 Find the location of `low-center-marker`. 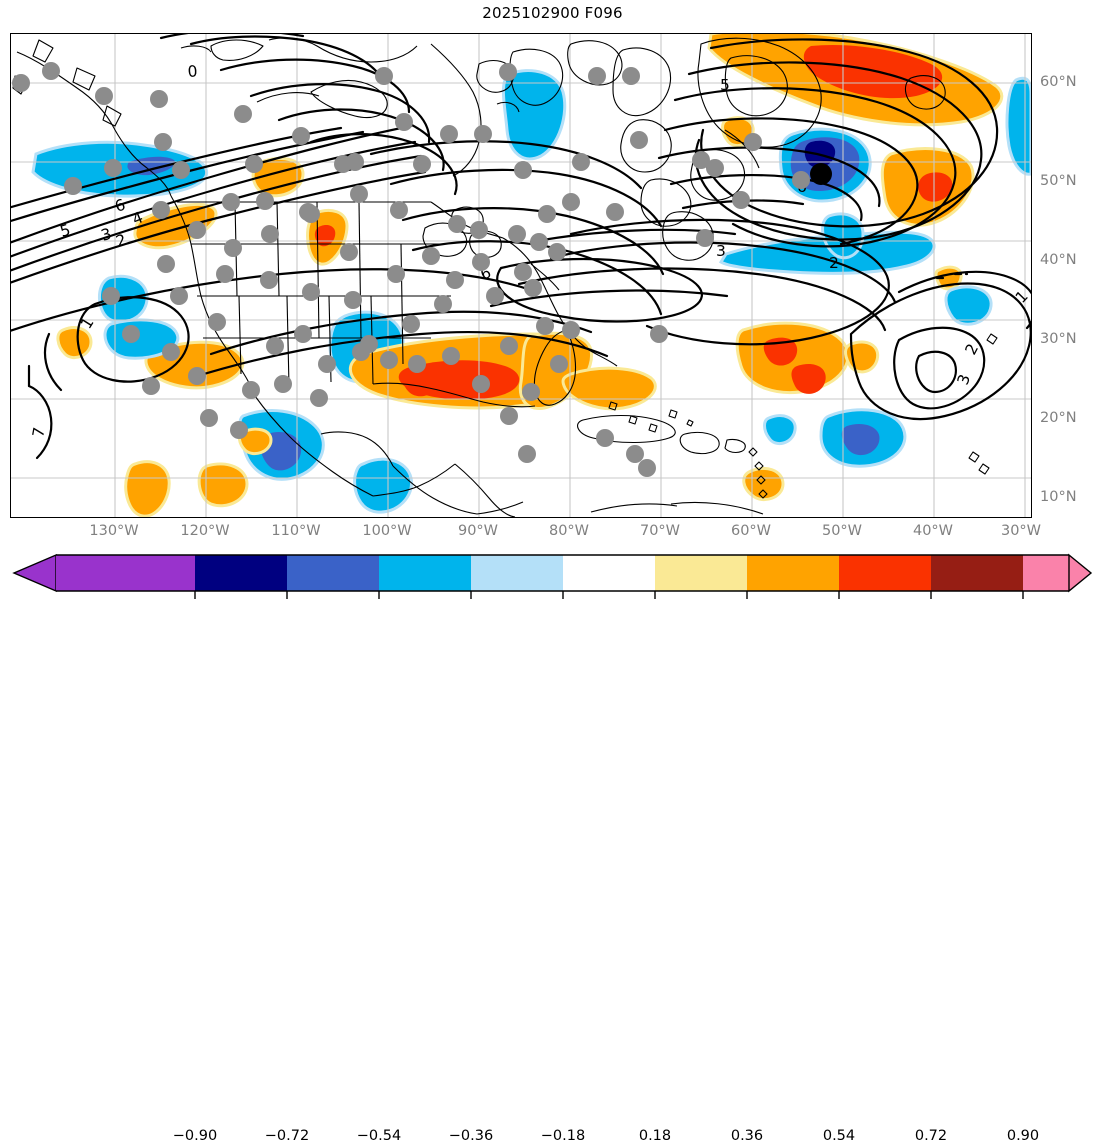

low-center-marker is located at coordinates (821, 174).